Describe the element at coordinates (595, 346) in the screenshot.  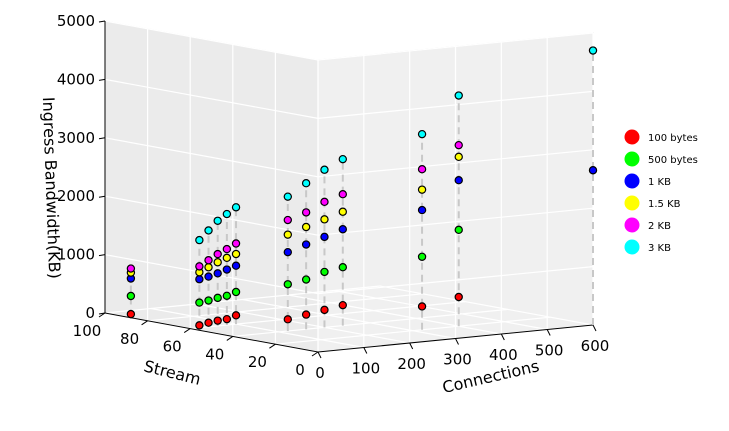
I see `x-tick-label: 600` at that location.